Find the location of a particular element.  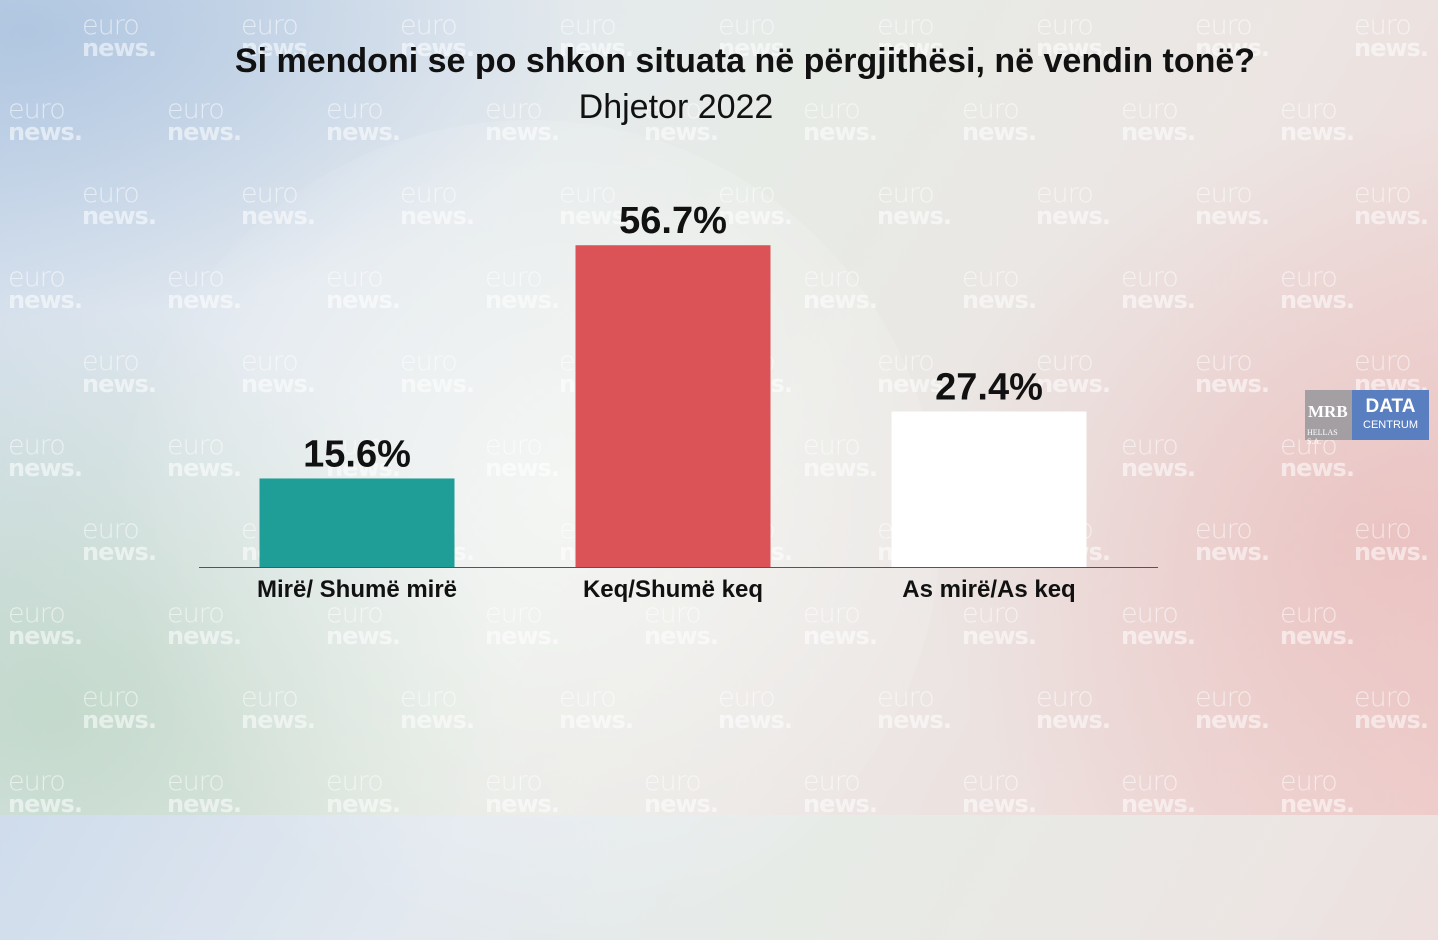

category-label-2: Keq/Shumë keq is located at coordinates (673, 589).